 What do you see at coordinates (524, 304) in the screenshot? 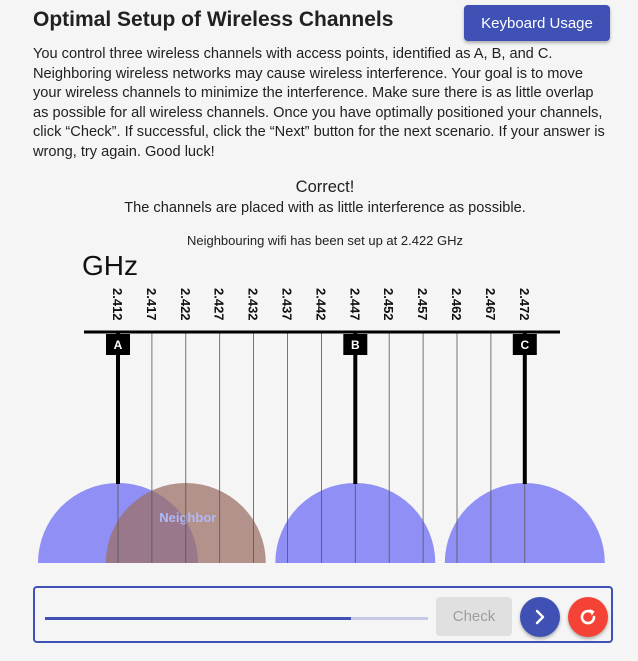
I see `freq-tick-label: 2.472` at bounding box center [524, 304].